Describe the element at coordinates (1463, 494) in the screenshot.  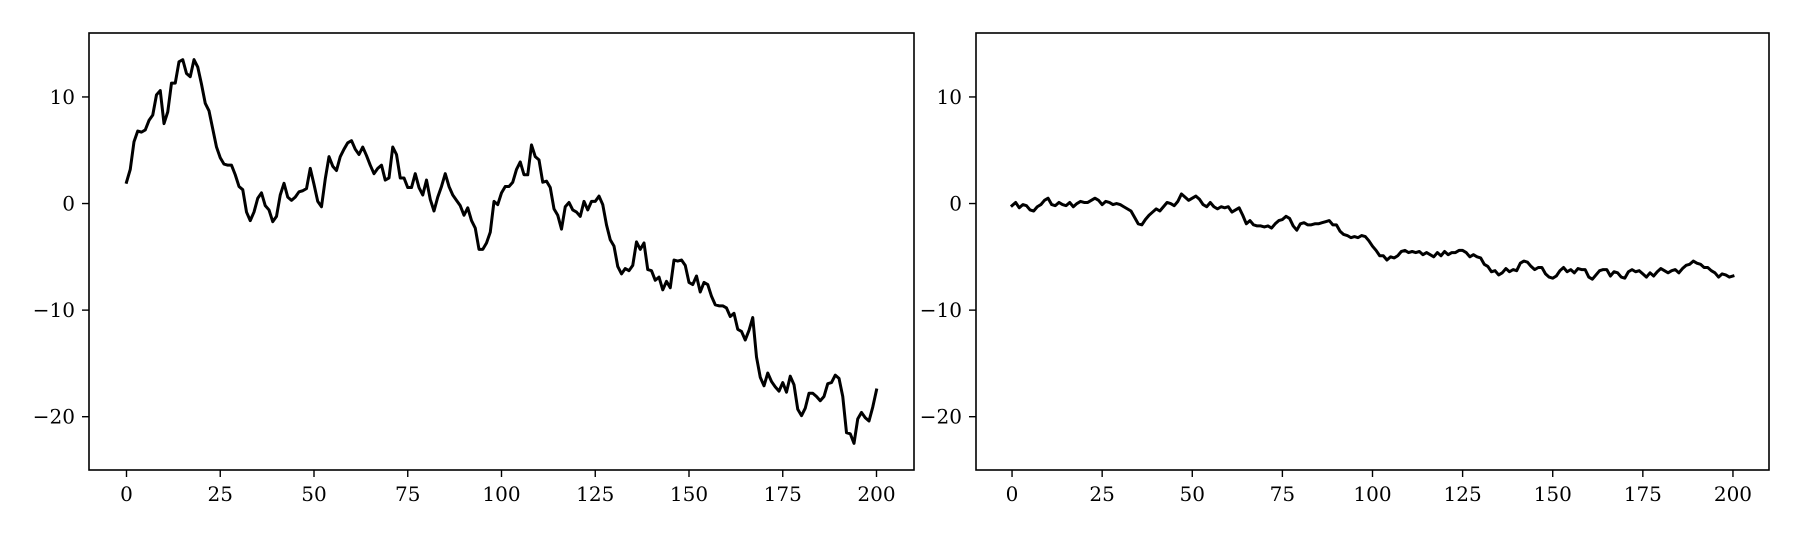
I see `right-x-tick-label: 125` at that location.